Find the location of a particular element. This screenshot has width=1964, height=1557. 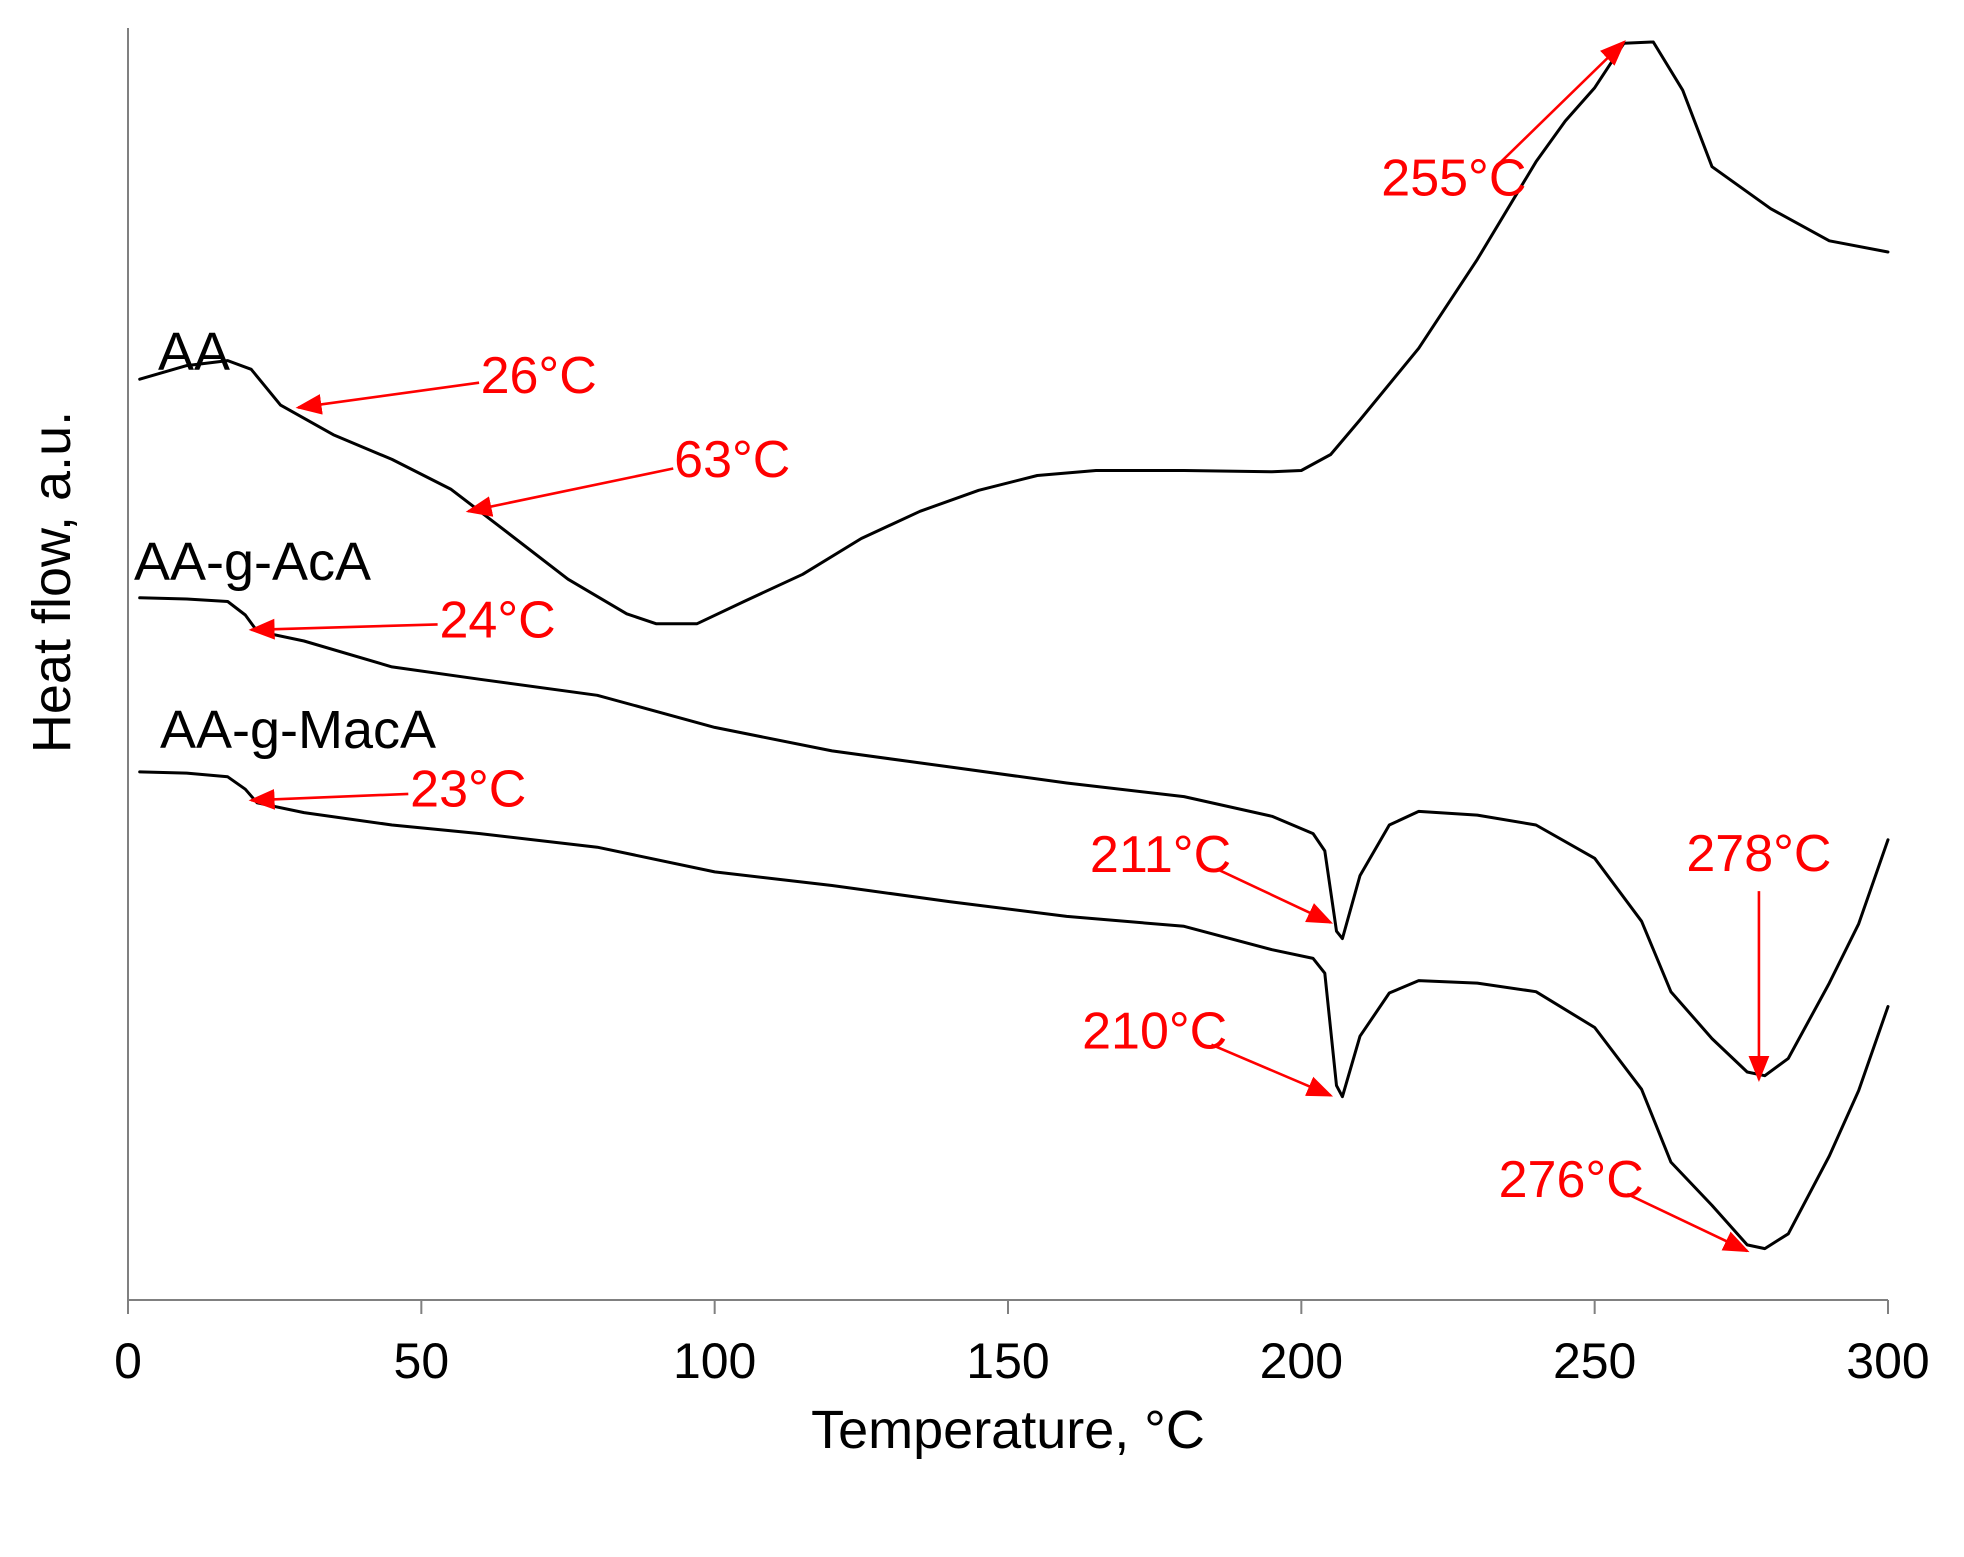

annotation-label: 23°C is located at coordinates (468, 790).